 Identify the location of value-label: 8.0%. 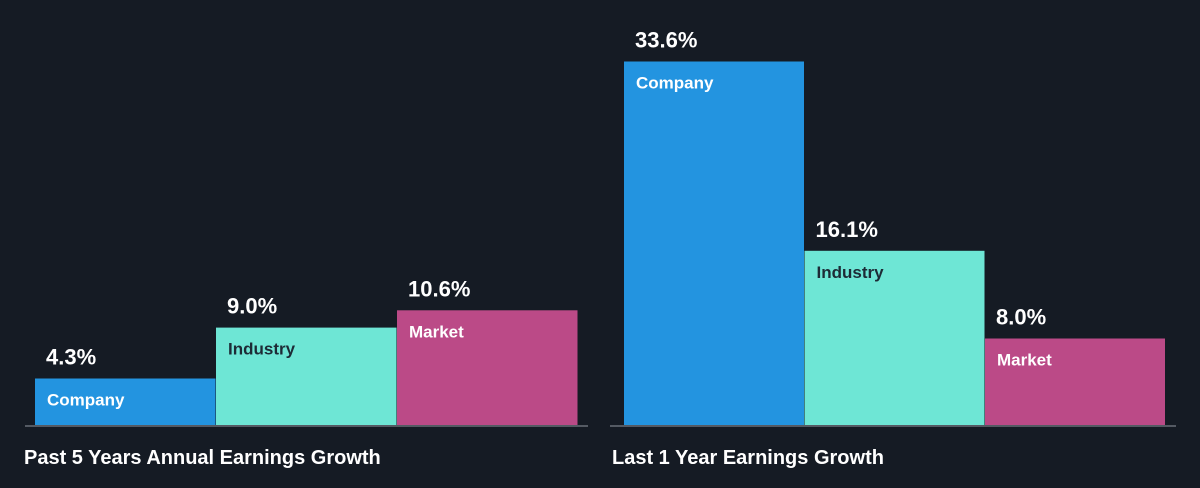
(1021, 317).